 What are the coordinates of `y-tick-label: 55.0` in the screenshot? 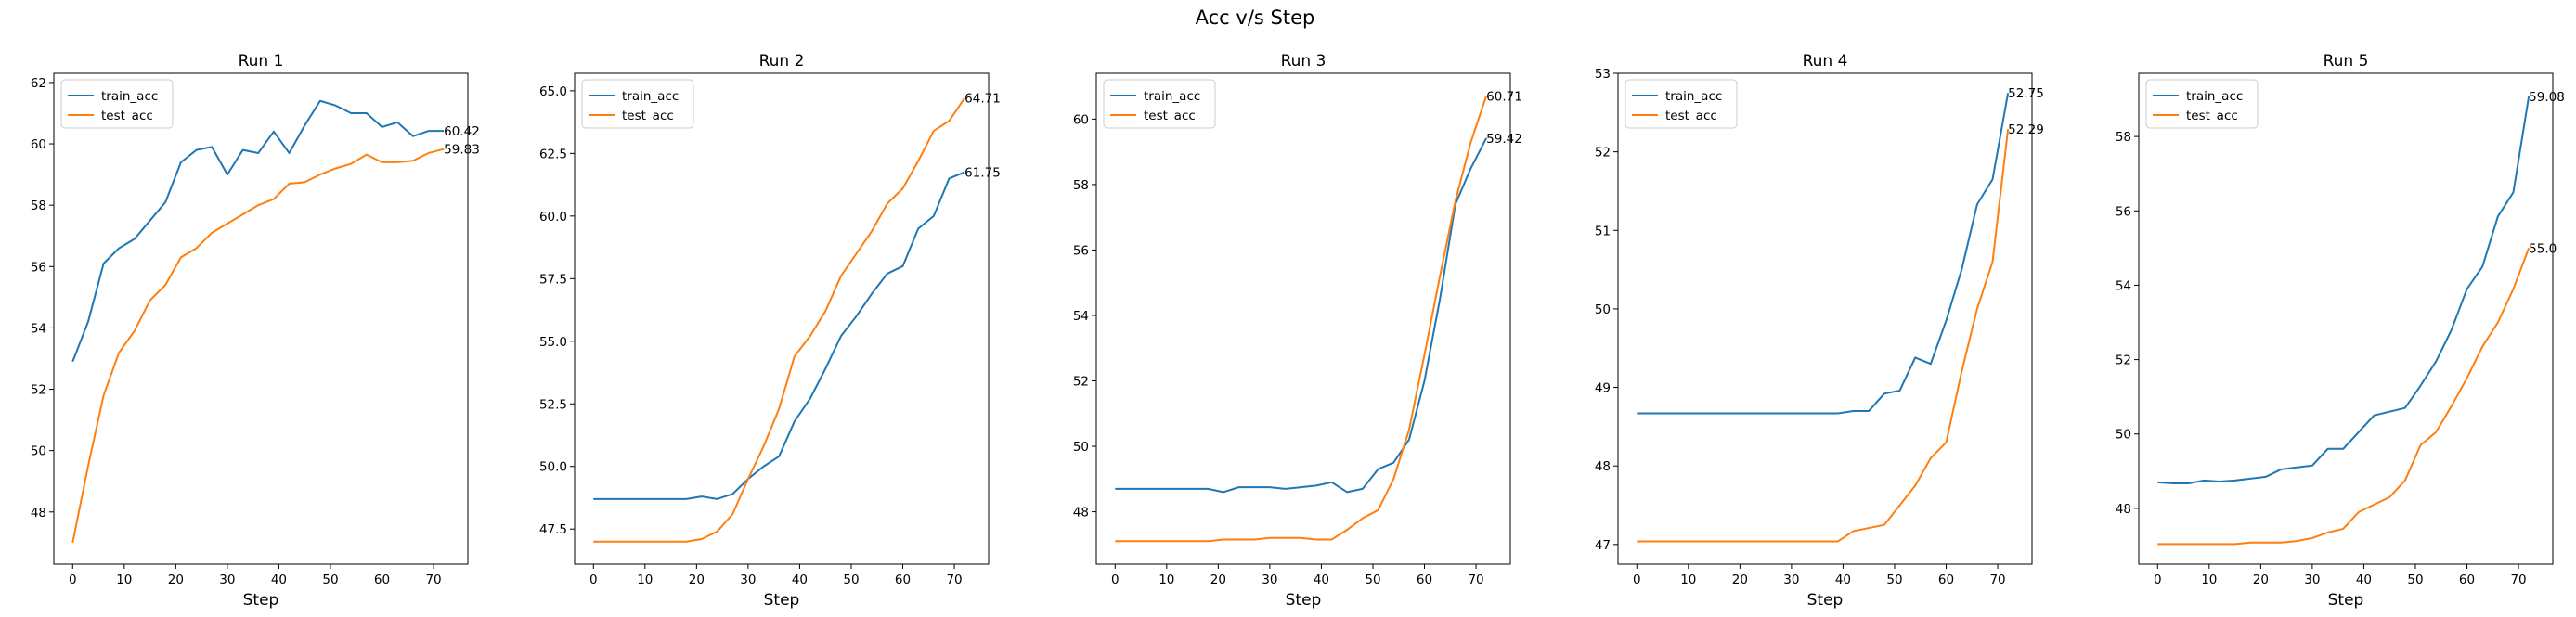 It's located at (553, 342).